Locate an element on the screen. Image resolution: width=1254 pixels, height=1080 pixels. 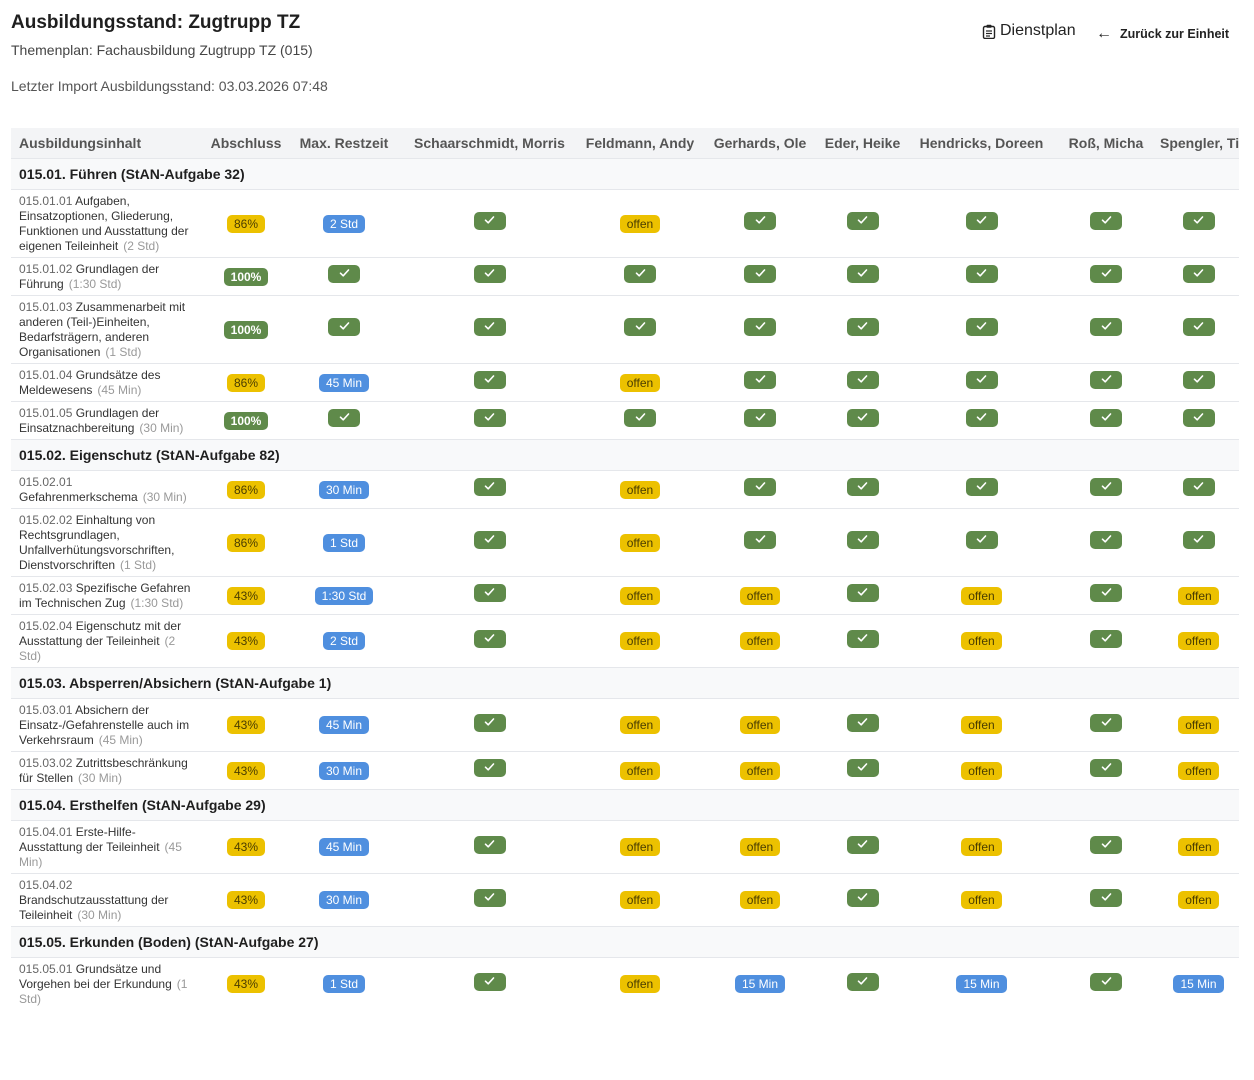
content-code: 015.04.01 is located at coordinates (46, 832).